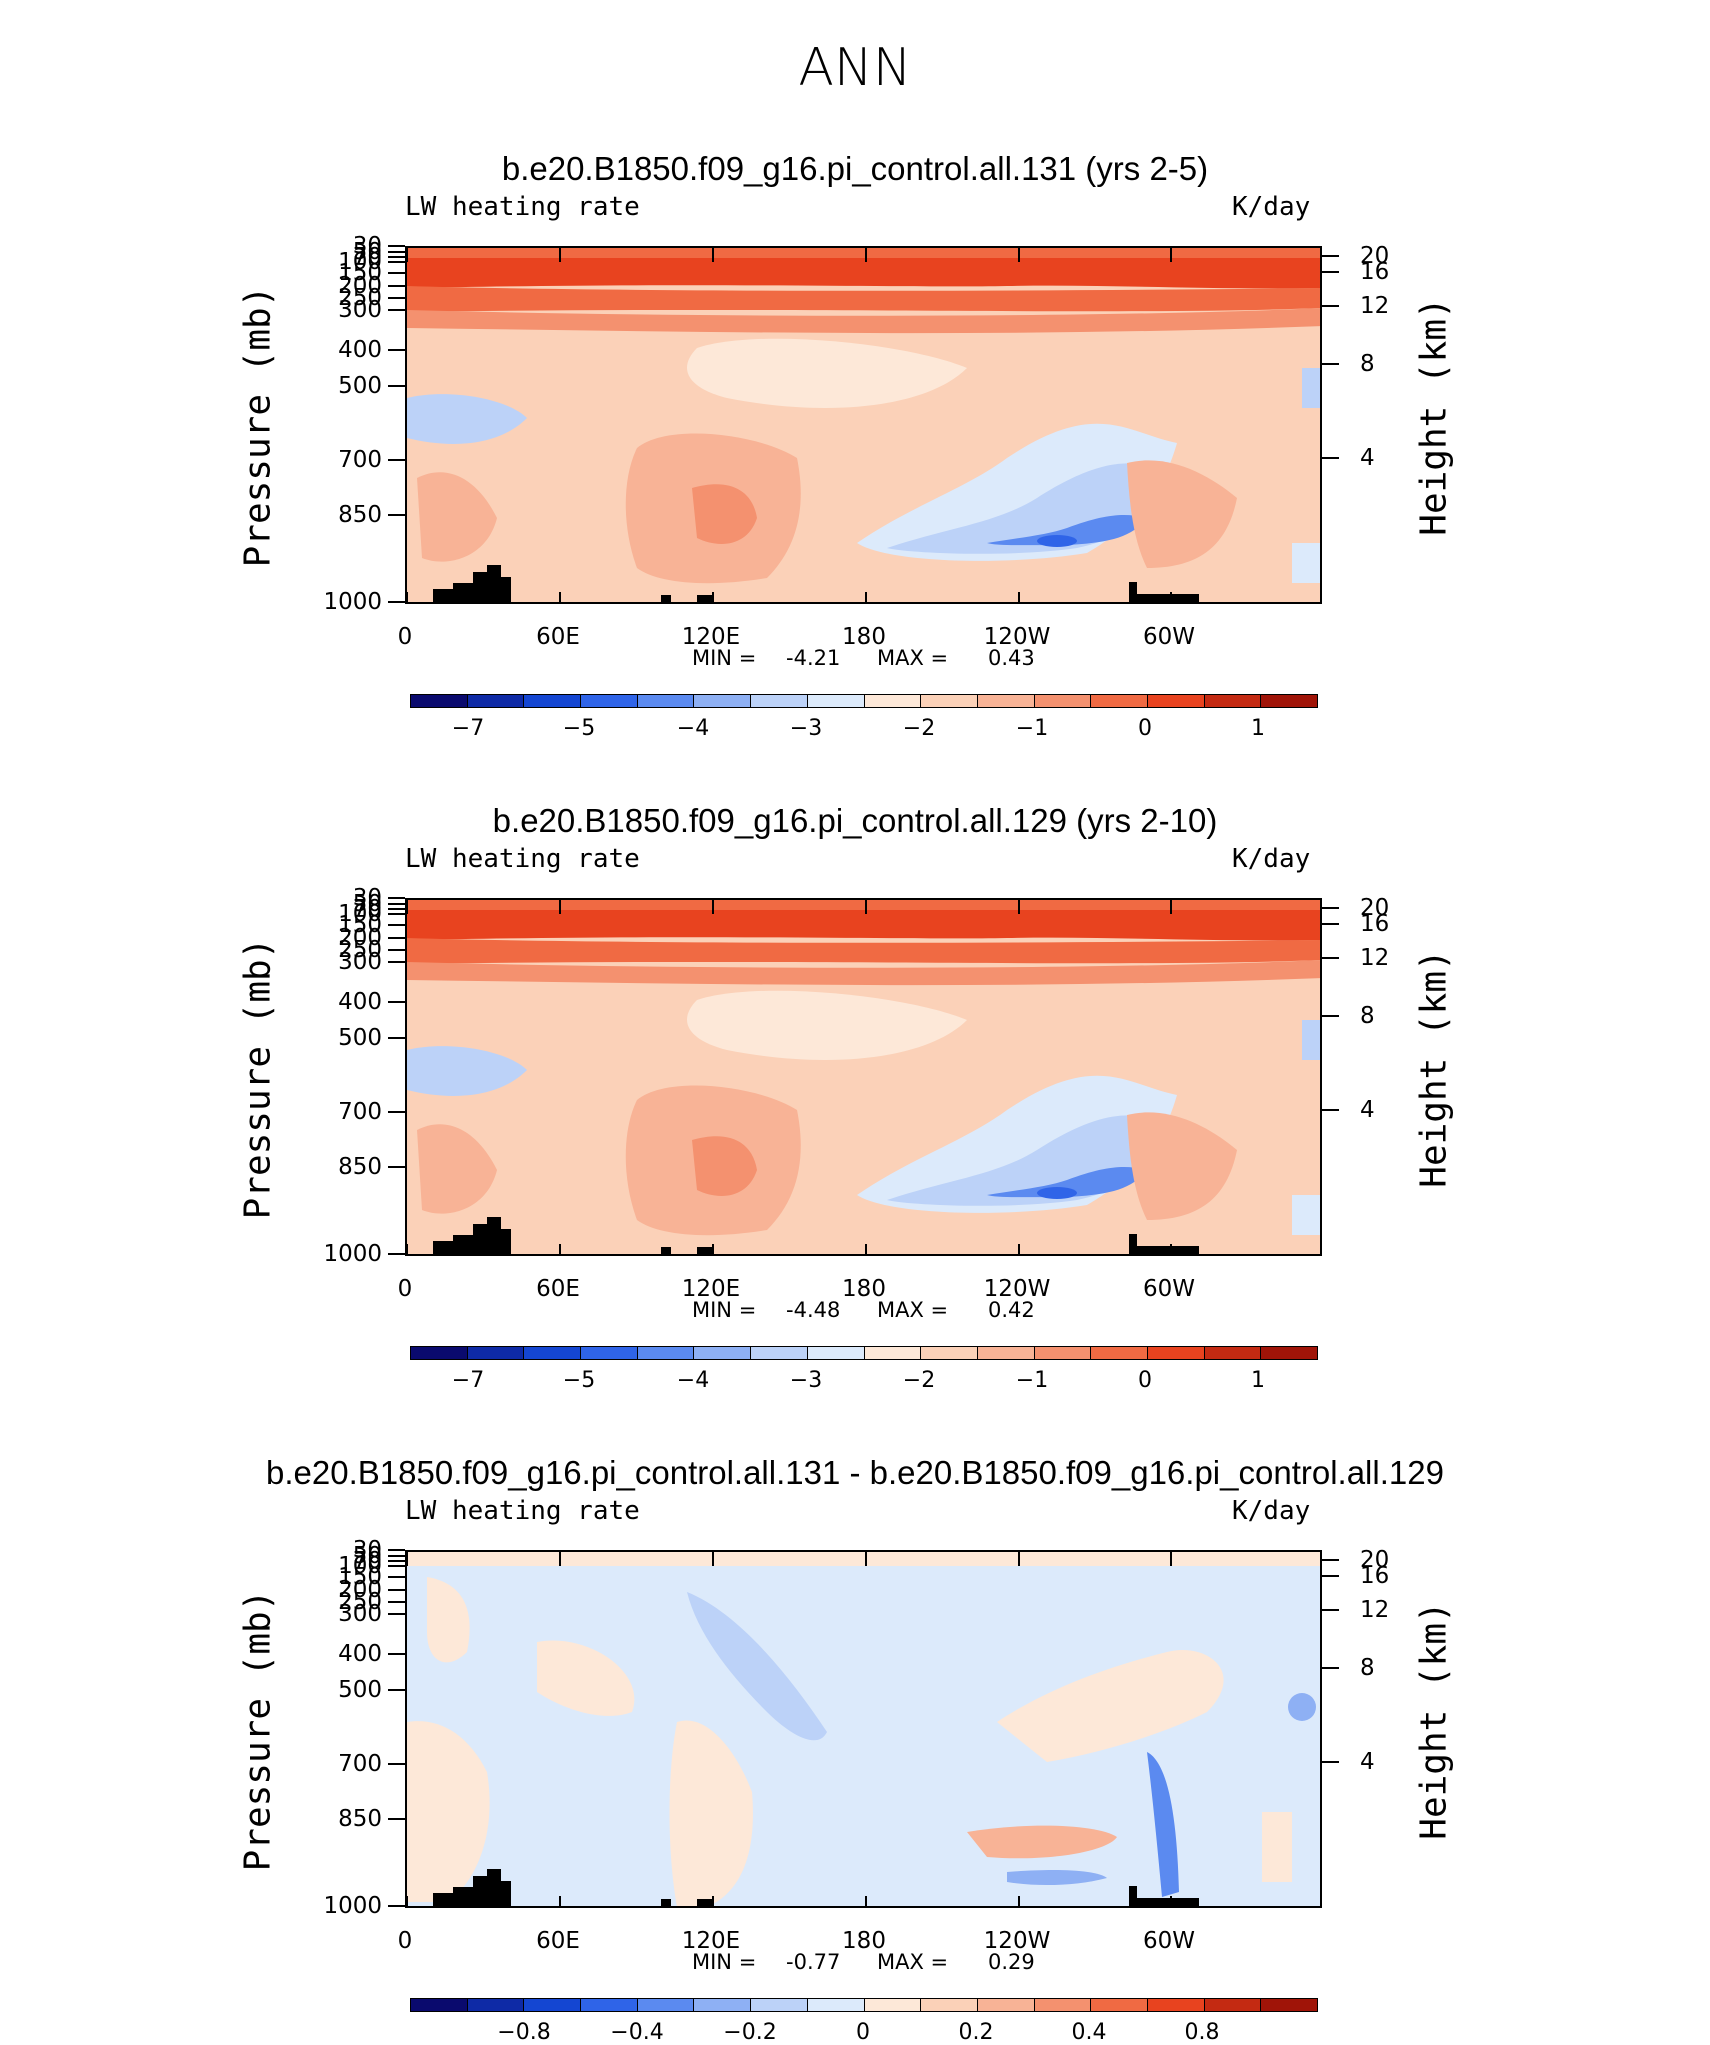 The height and width of the screenshot is (2045, 1710). Describe the element at coordinates (360, 1654) in the screenshot. I see `y-tick-label: 400` at that location.